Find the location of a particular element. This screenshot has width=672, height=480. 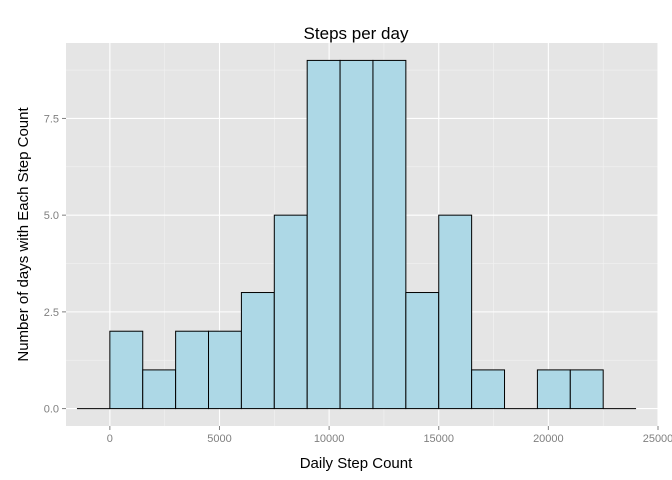

x-axis-ticks: 0 5000 10000 15000 20000 25000 is located at coordinates (389, 435).